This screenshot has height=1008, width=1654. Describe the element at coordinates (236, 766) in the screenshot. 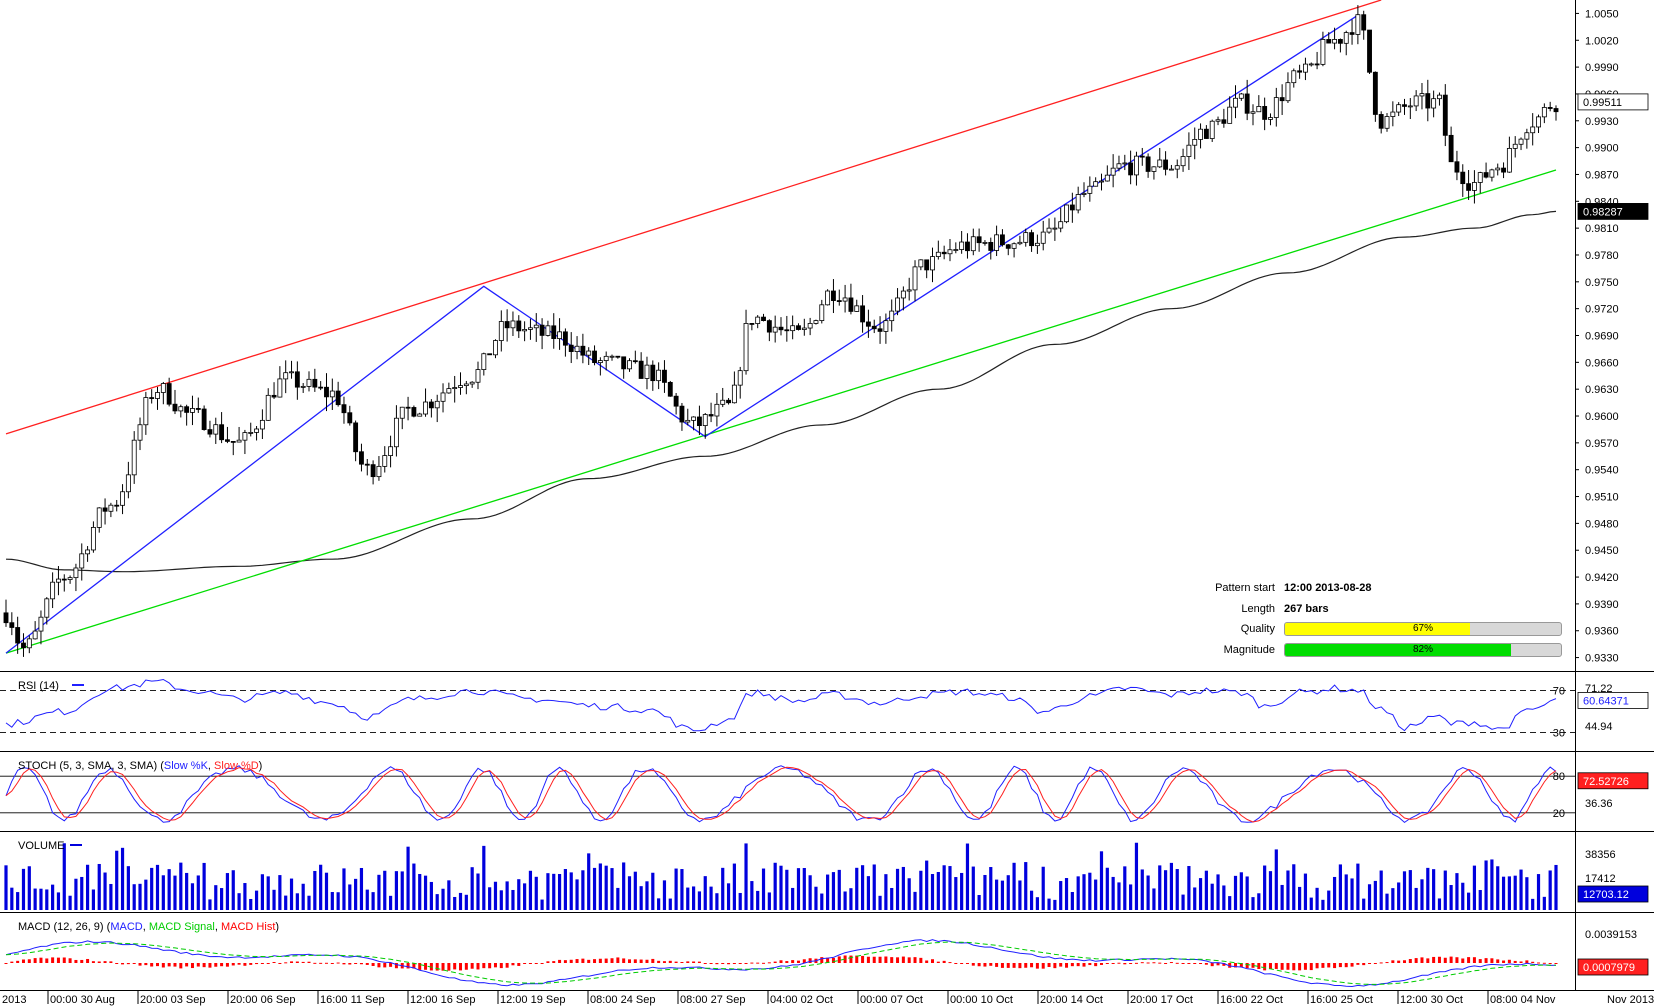

I see `stoch-legend-part: Slow %D` at that location.